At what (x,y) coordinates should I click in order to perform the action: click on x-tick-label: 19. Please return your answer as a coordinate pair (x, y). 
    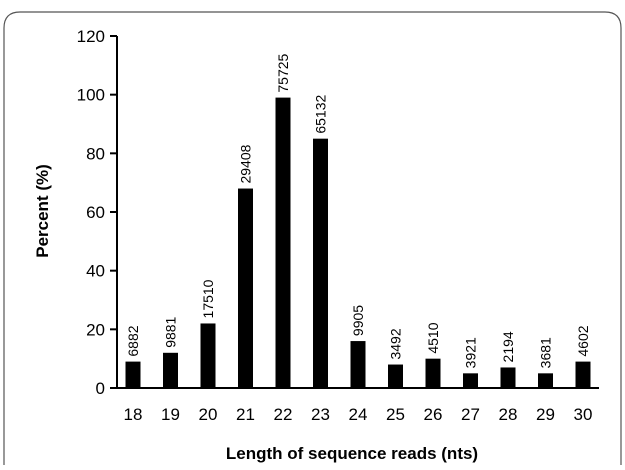
    Looking at the image, I should click on (170, 414).